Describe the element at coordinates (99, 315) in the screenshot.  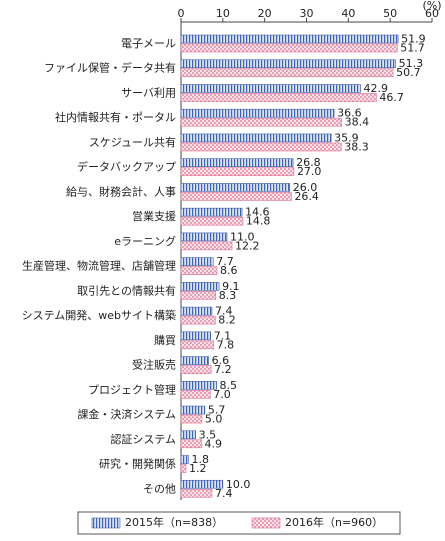
I see `category-label: システム開発、webサイト構築` at that location.